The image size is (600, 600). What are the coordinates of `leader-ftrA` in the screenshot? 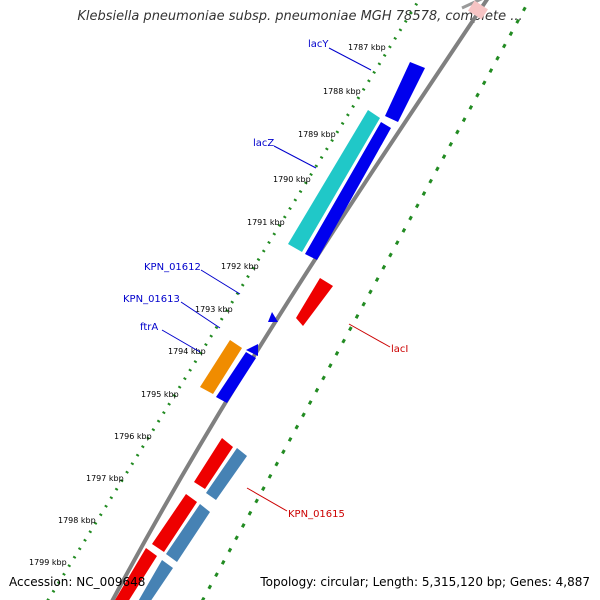 It's located at (181, 341).